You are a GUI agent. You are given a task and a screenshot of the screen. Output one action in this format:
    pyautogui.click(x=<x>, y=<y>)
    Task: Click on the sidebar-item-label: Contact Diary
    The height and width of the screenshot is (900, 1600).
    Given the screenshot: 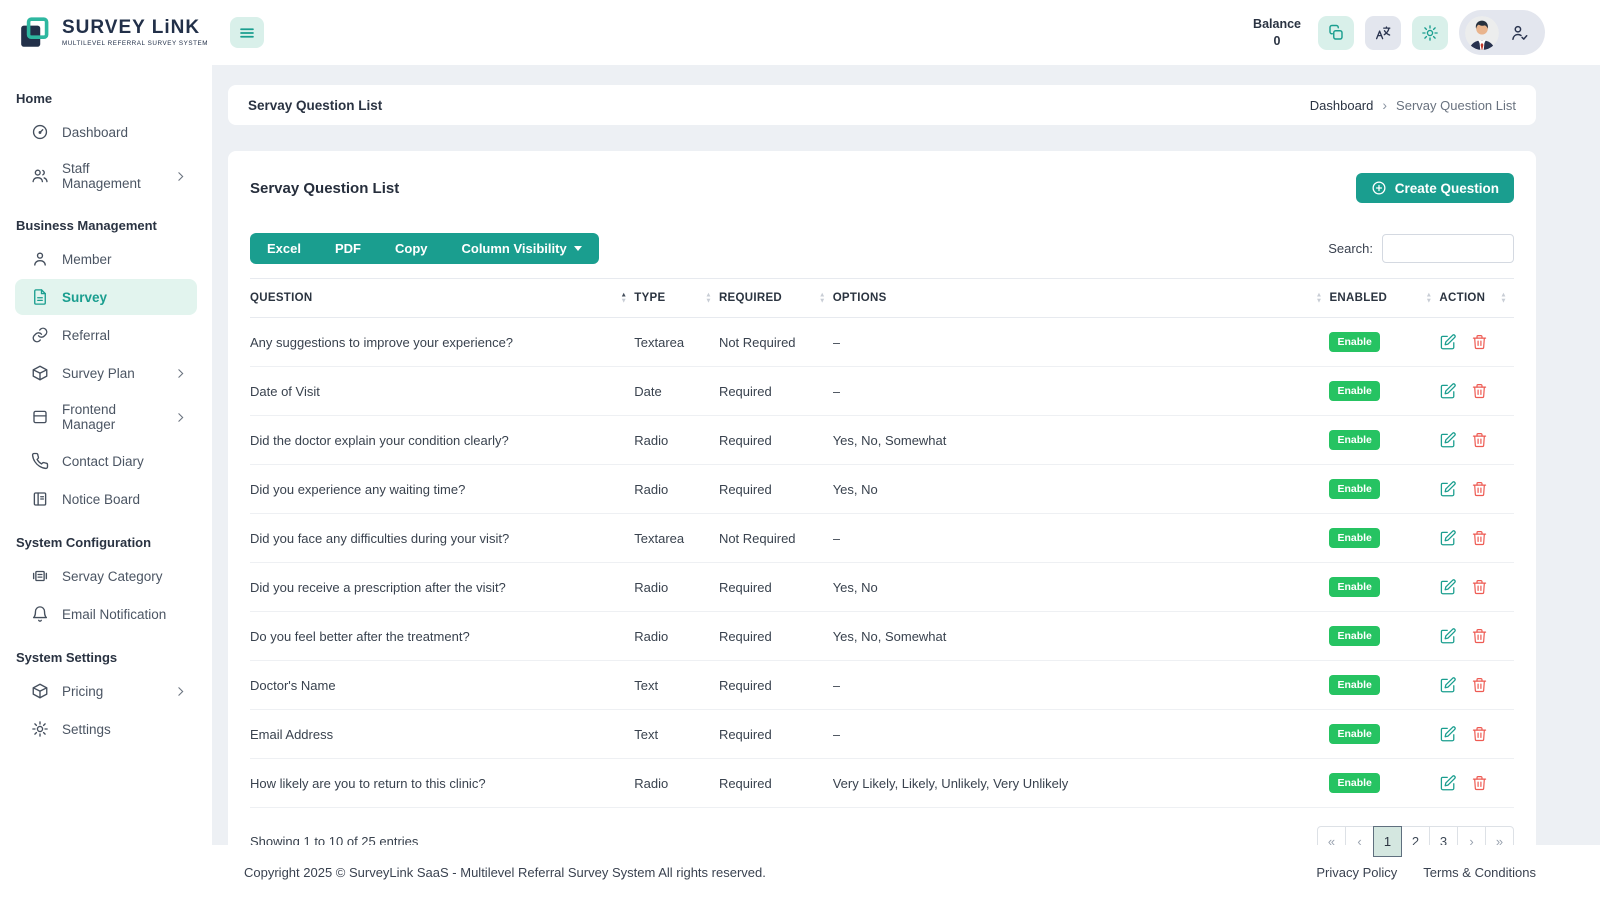 What is the action you would take?
    pyautogui.click(x=103, y=461)
    